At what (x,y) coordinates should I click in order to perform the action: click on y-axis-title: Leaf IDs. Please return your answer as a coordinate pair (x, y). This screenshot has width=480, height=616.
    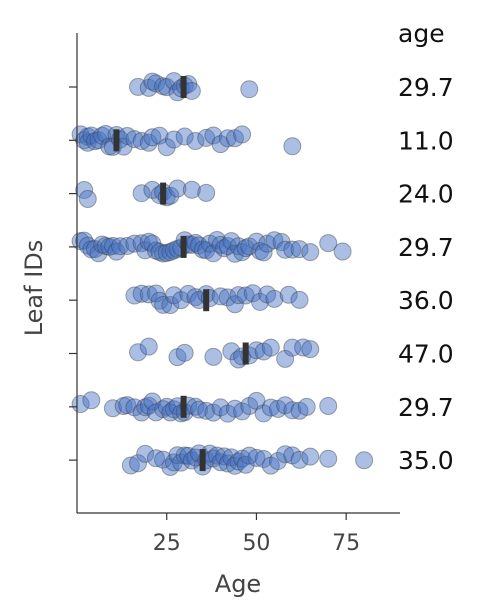
    Looking at the image, I should click on (34, 288).